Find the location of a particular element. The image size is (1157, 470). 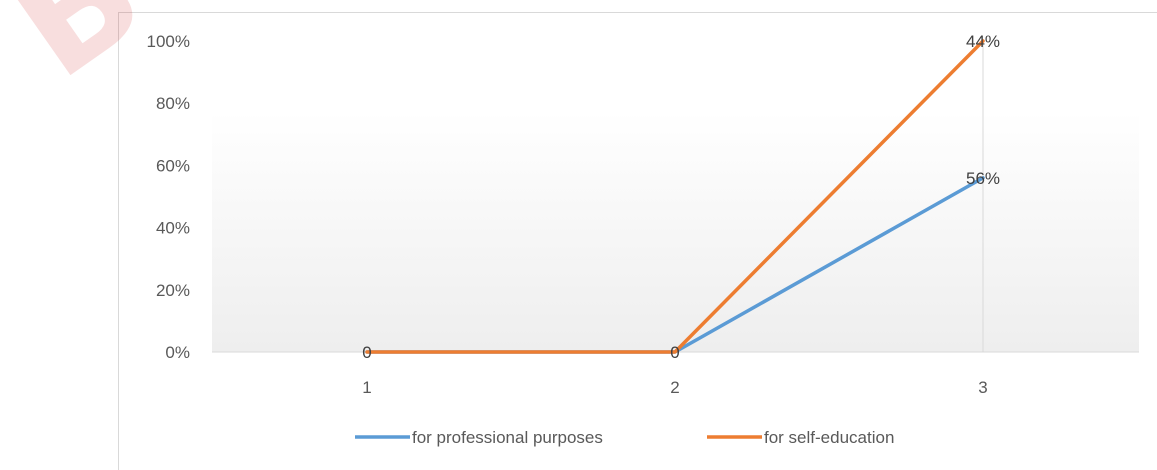

data-label: 56% is located at coordinates (983, 178).